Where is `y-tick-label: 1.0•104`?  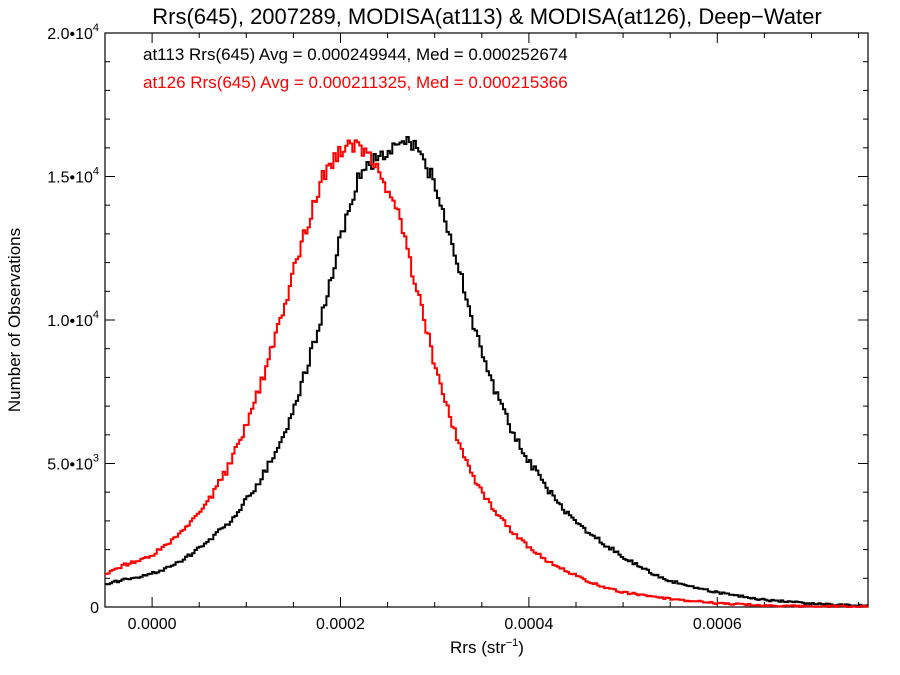
y-tick-label: 1.0•104 is located at coordinates (73, 319).